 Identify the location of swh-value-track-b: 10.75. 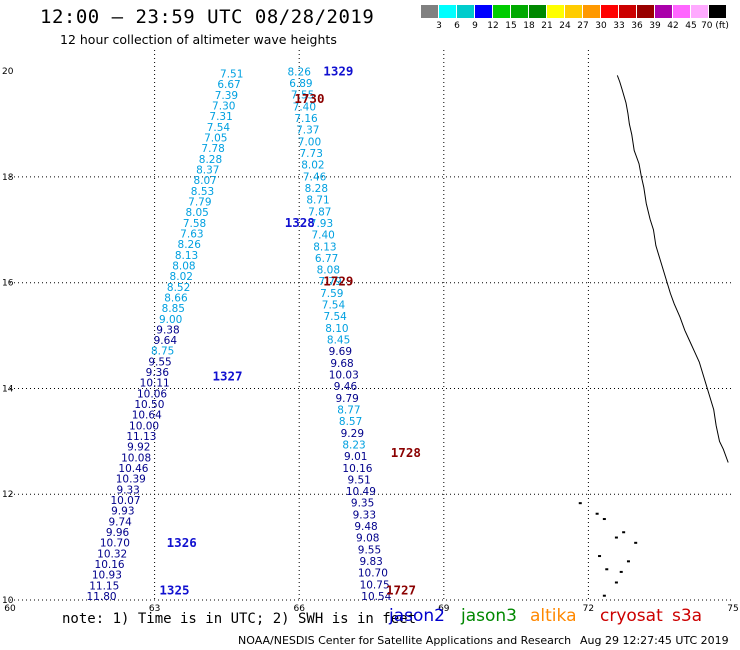
(375, 585).